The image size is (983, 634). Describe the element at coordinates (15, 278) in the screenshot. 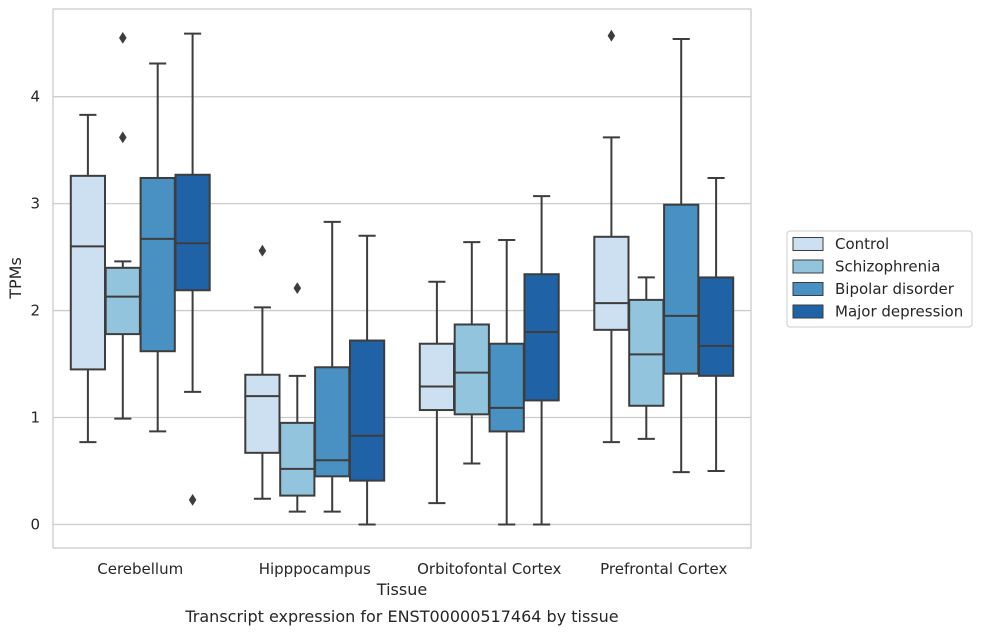

I see `y-axis-label: TPMs` at that location.